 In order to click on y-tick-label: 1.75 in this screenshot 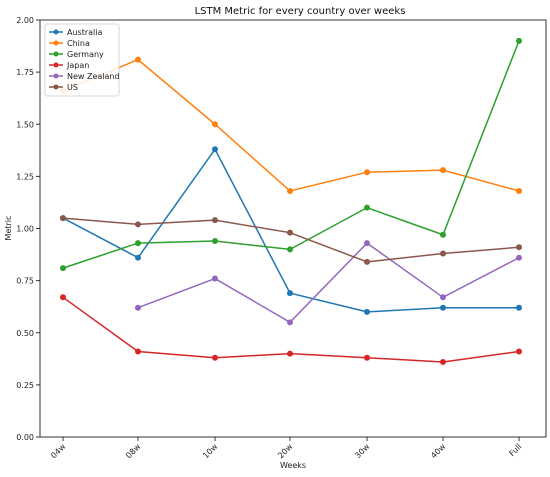, I will do `click(25, 72)`.